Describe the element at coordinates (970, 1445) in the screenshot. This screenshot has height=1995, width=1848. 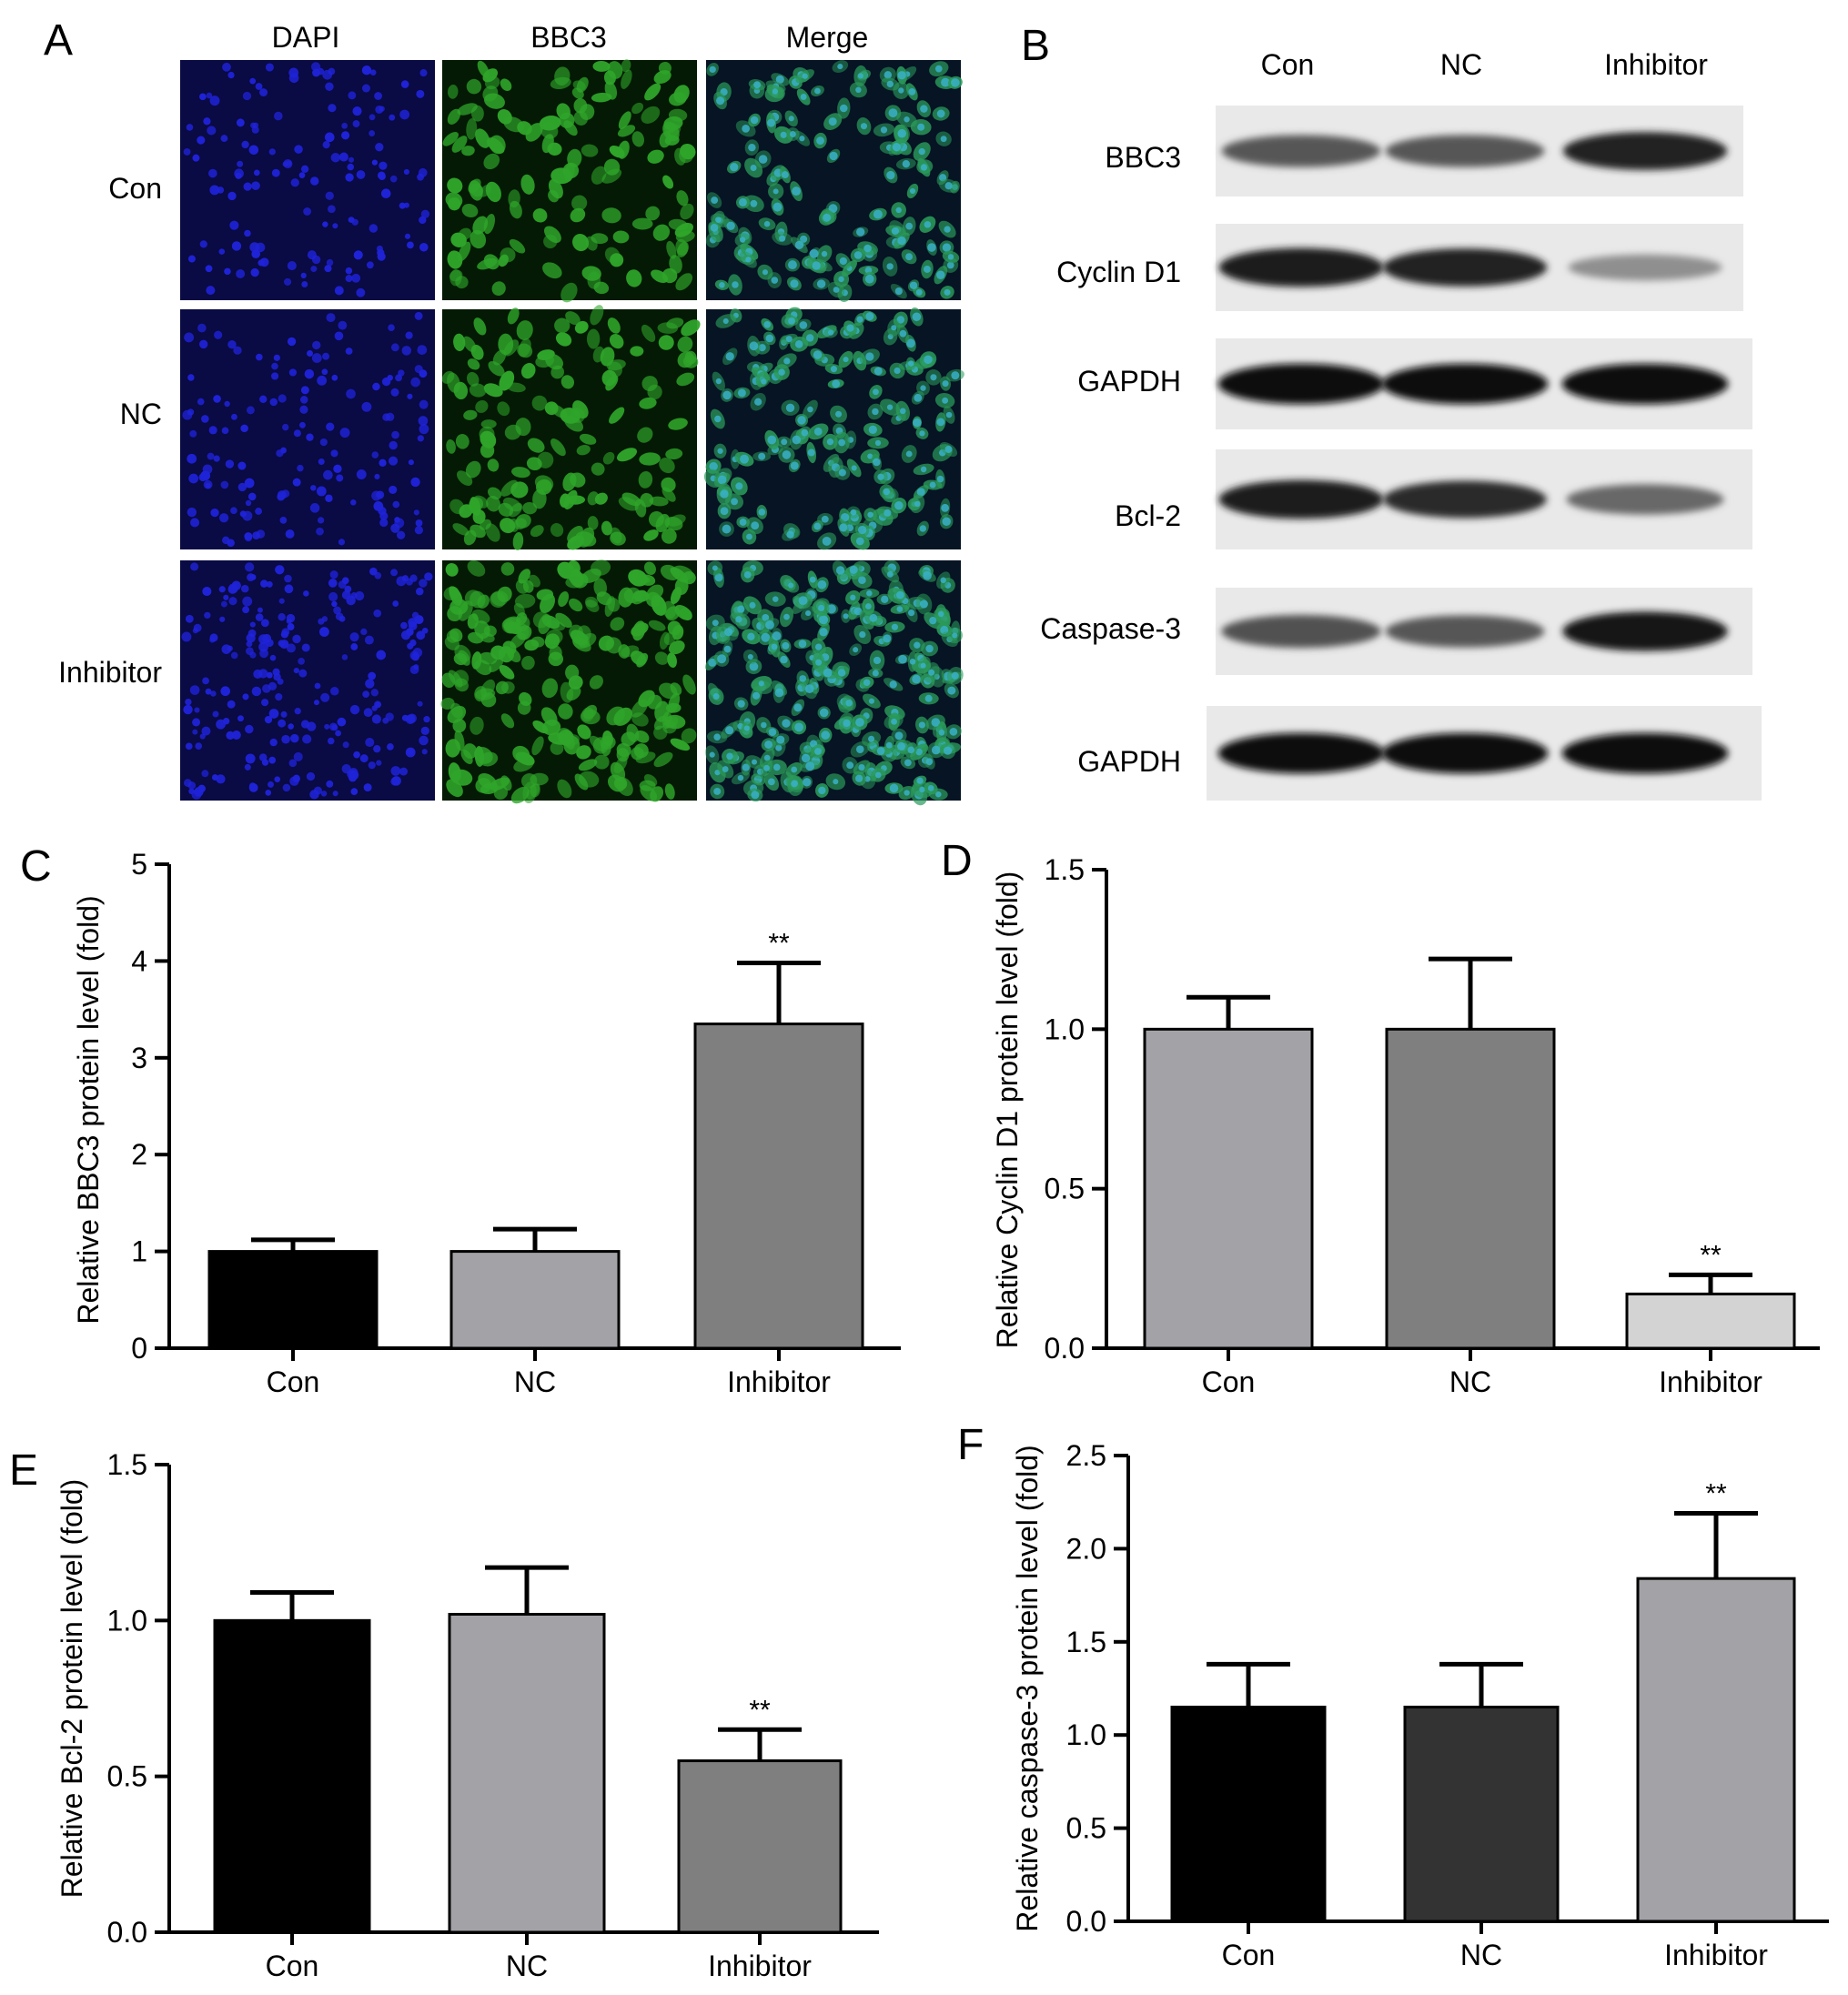
I see `panel-letter-f: F` at that location.